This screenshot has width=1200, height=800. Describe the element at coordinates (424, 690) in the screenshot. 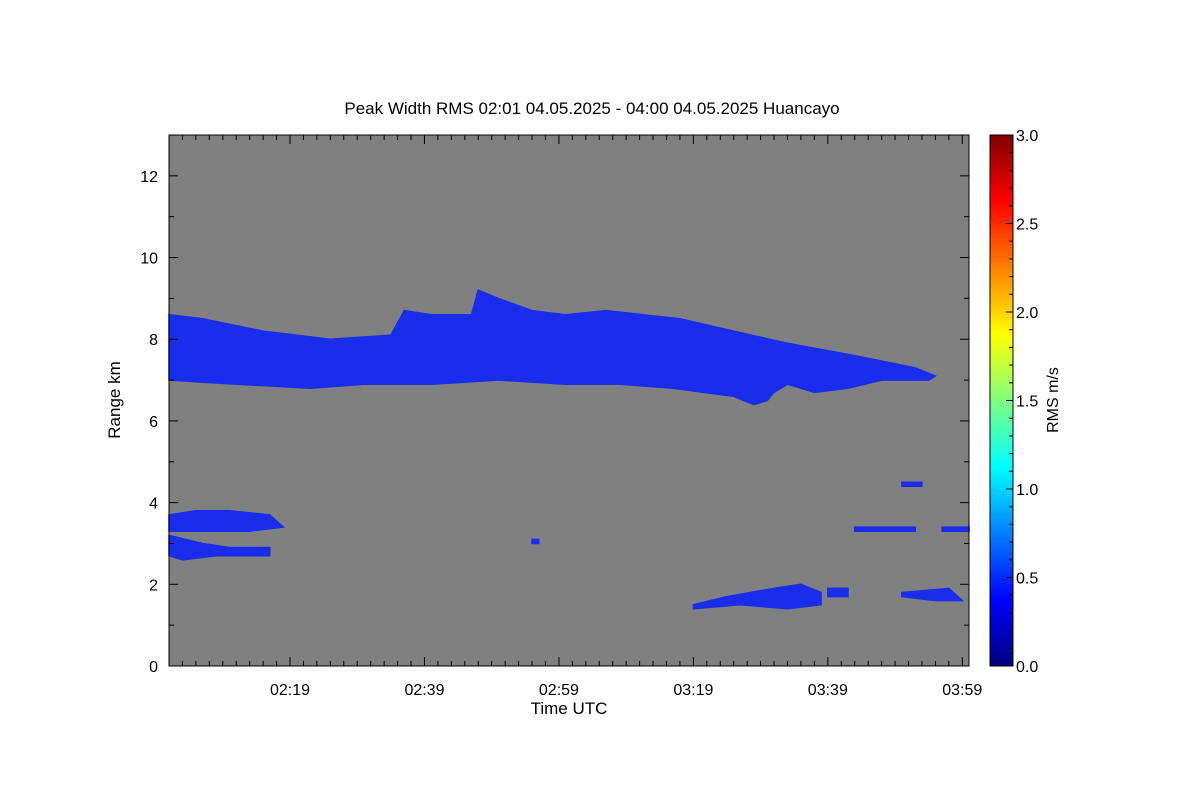

I see `x-tick-label: 02:39` at that location.